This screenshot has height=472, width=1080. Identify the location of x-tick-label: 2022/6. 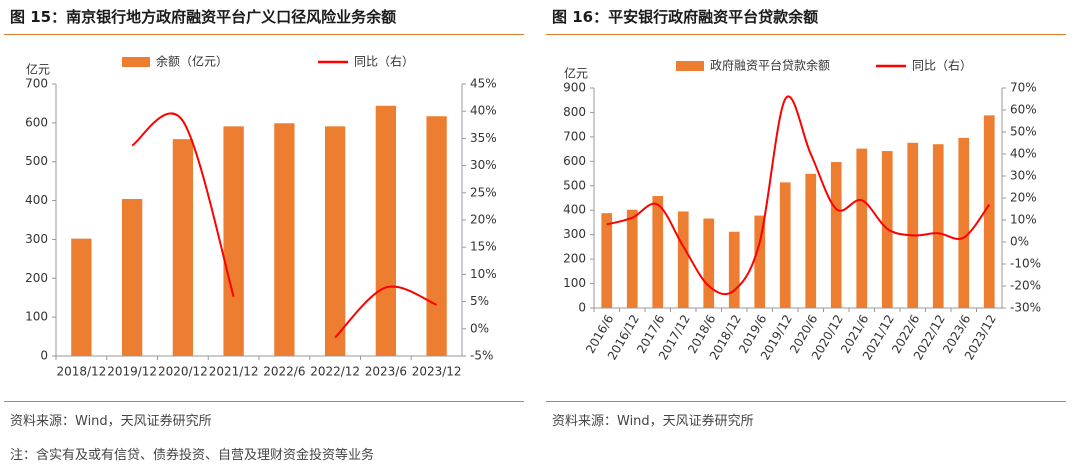
(284, 372).